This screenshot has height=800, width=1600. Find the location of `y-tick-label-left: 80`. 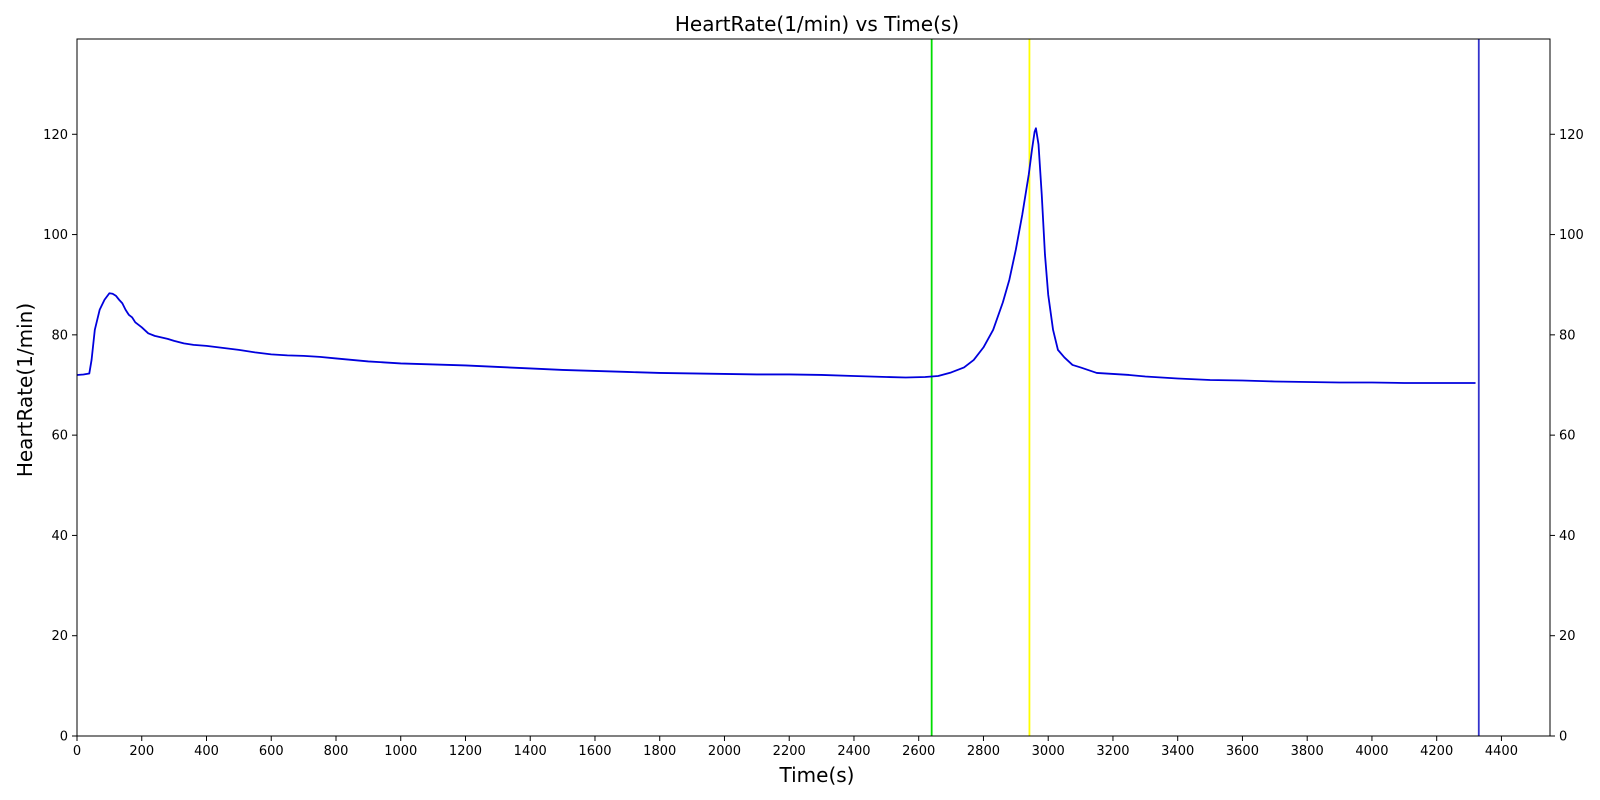

y-tick-label-left: 80 is located at coordinates (59, 335).